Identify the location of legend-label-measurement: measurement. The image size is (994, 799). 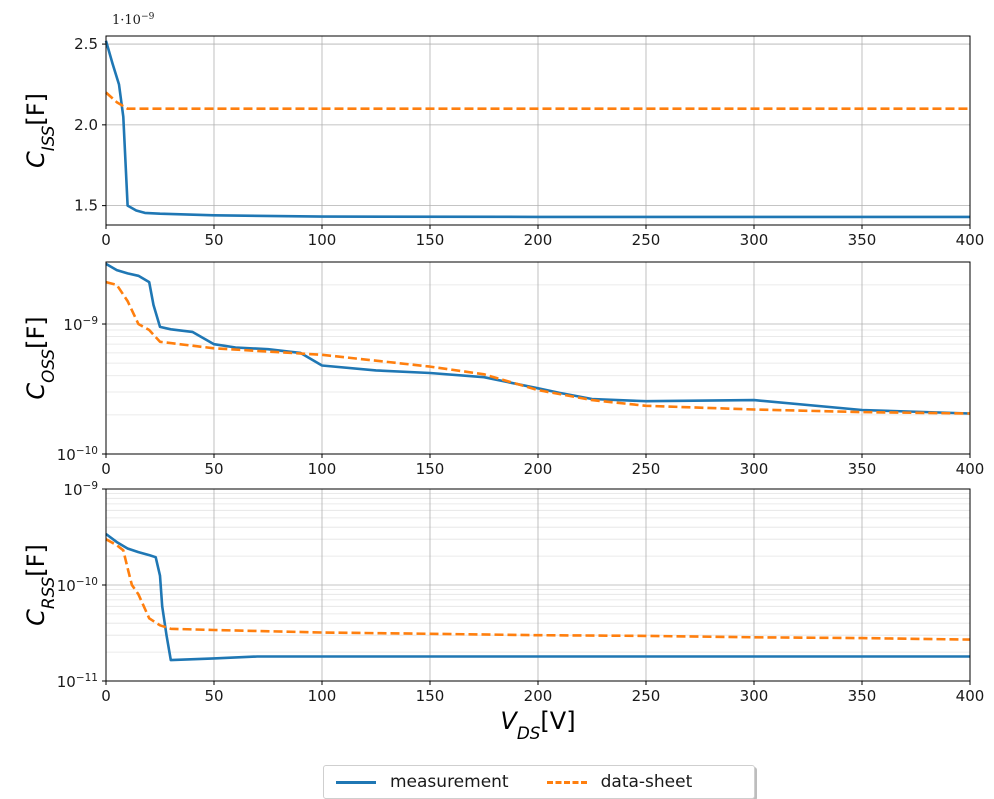
(449, 782).